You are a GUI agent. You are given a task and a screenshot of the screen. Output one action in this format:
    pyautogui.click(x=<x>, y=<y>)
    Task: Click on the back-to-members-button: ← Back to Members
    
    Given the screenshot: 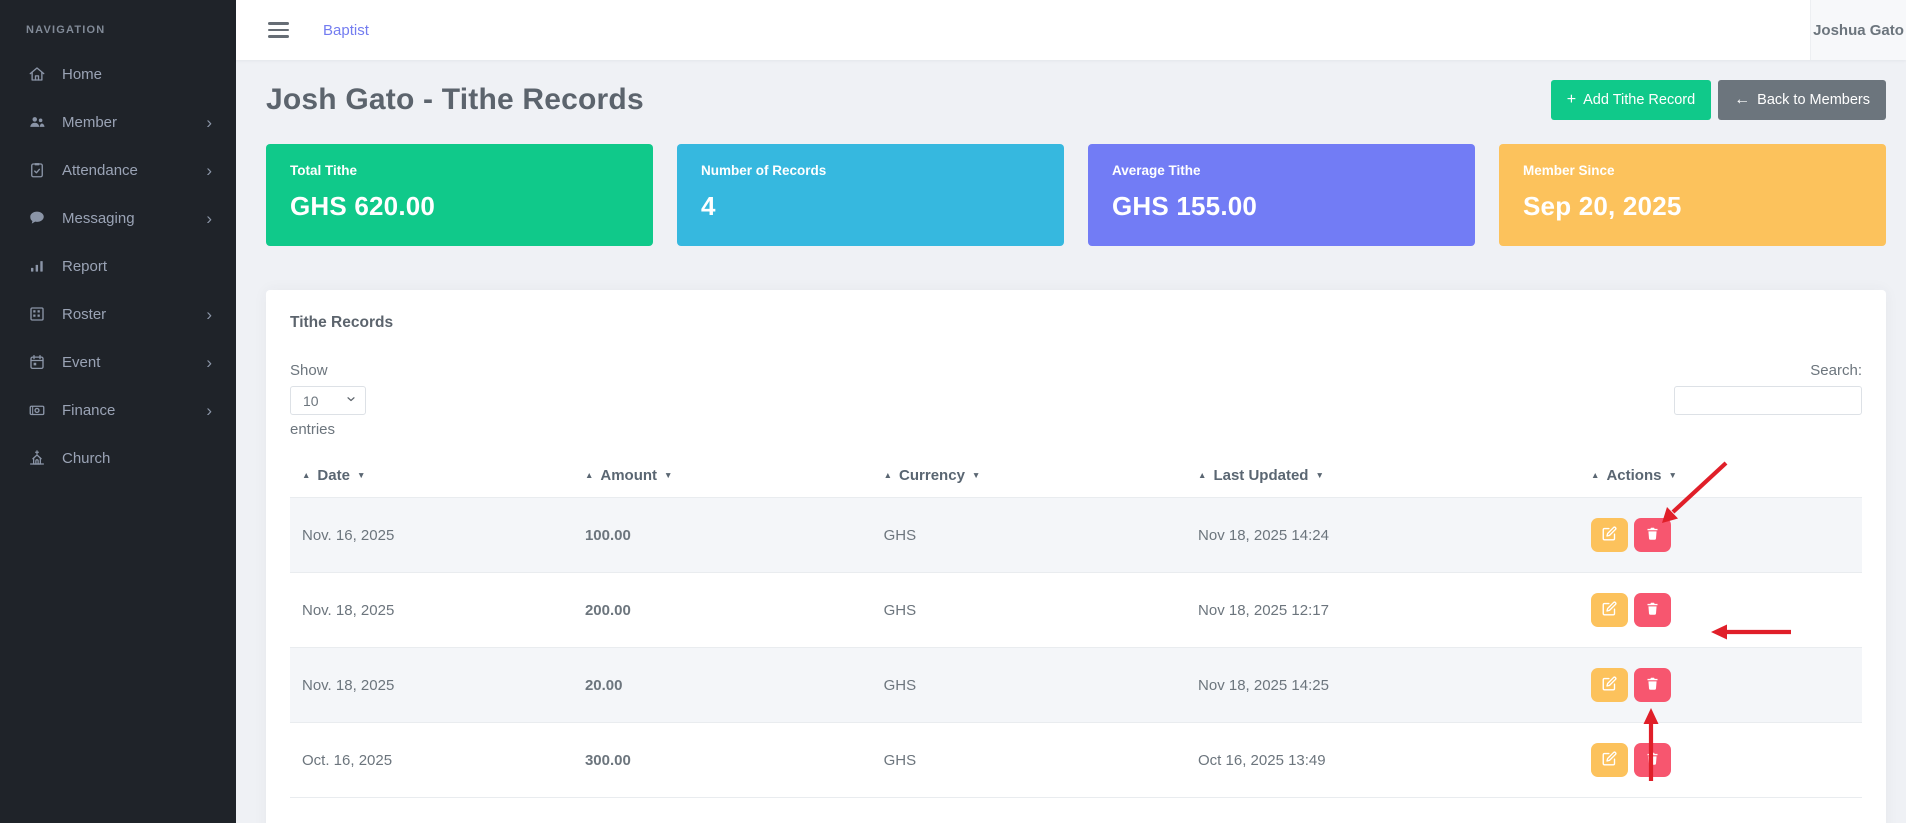 What is the action you would take?
    pyautogui.click(x=1802, y=100)
    